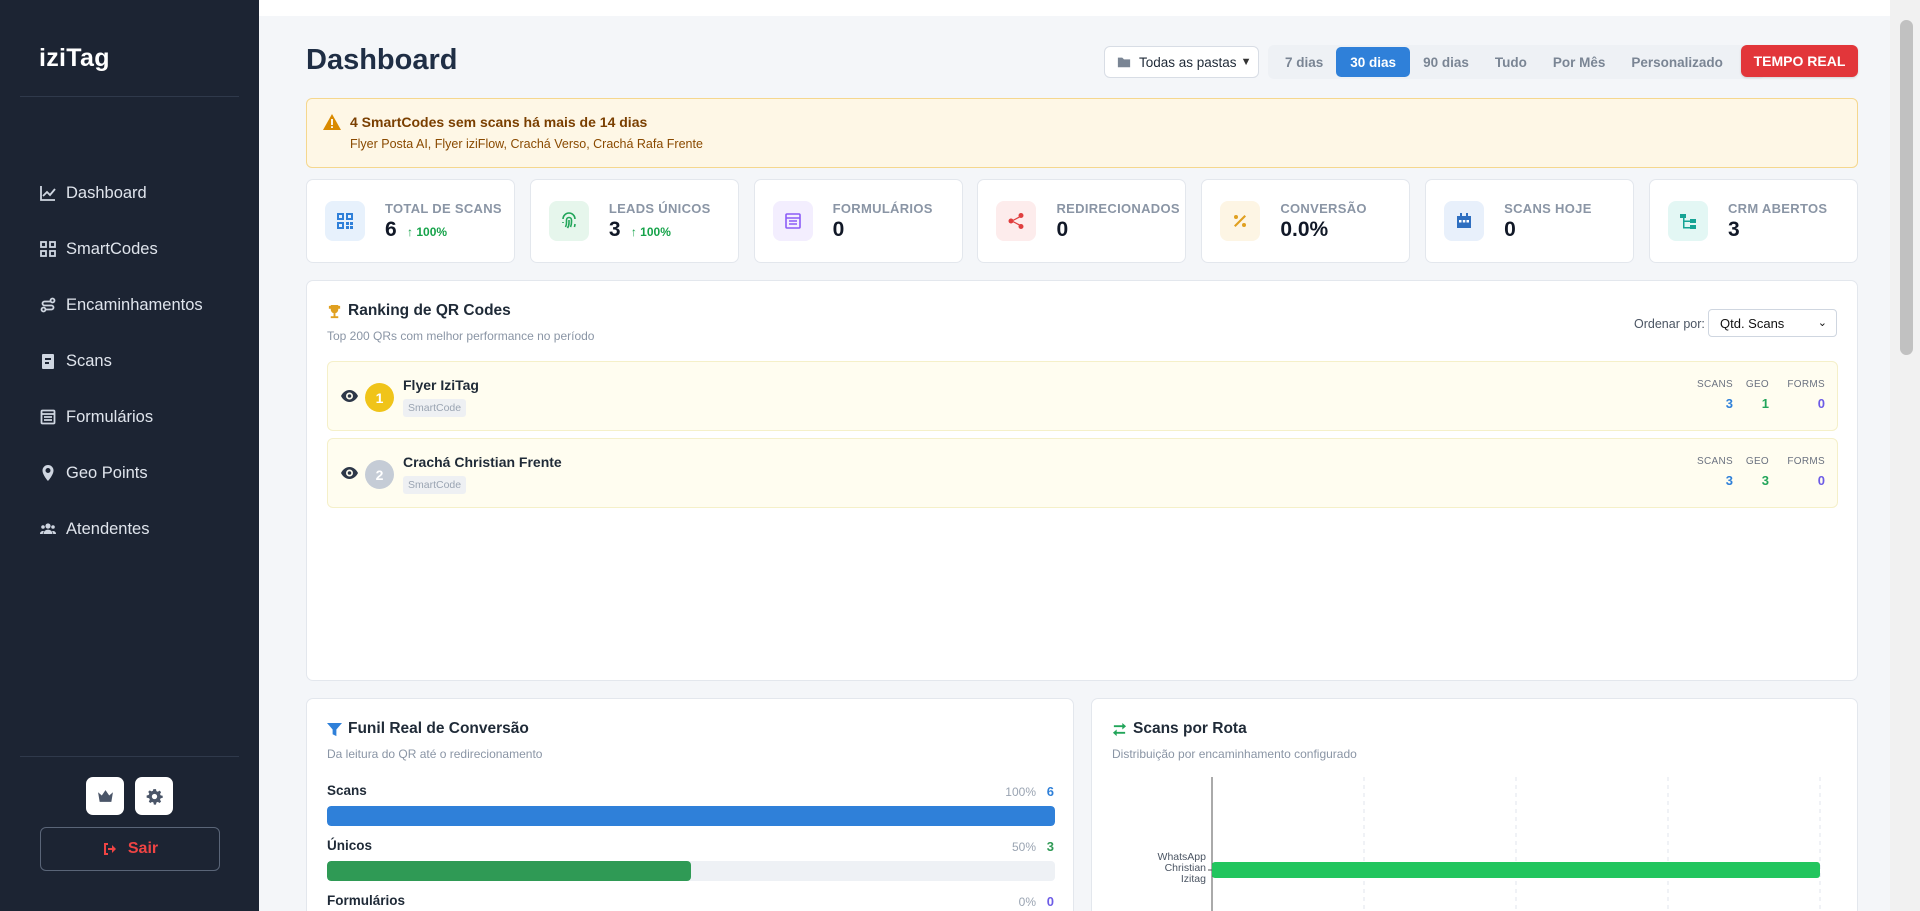  Describe the element at coordinates (1906, 187) in the screenshot. I see `scrollbar-thumb` at that location.